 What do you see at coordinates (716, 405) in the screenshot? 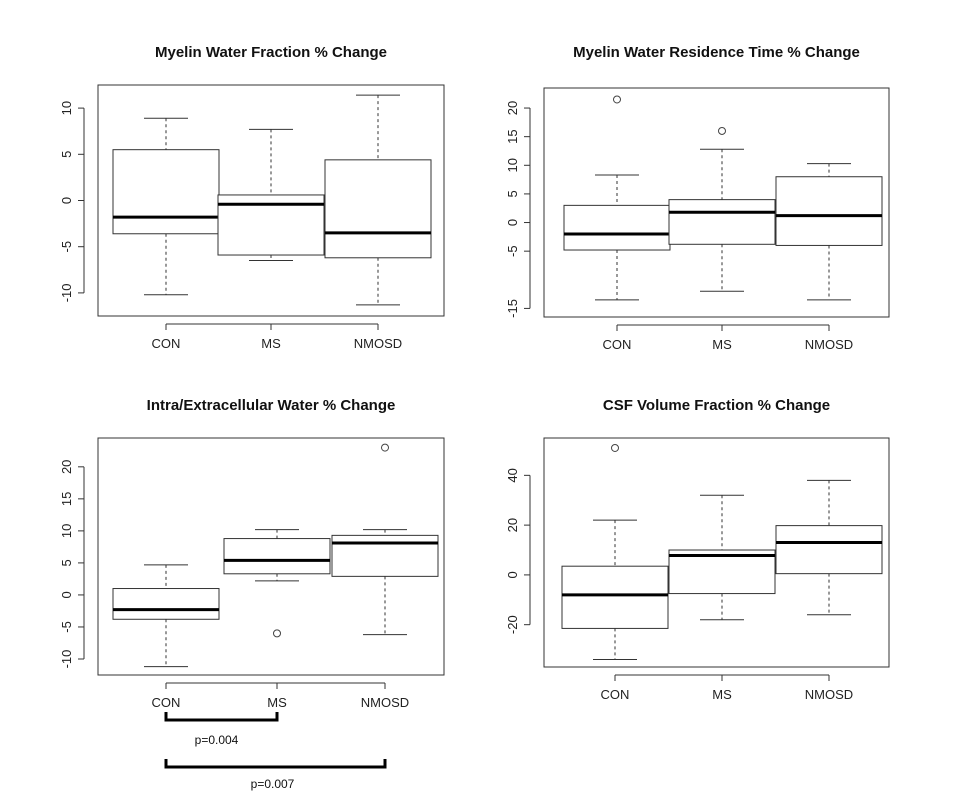
I see `chart-title: CSF Volume Fraction % Change` at bounding box center [716, 405].